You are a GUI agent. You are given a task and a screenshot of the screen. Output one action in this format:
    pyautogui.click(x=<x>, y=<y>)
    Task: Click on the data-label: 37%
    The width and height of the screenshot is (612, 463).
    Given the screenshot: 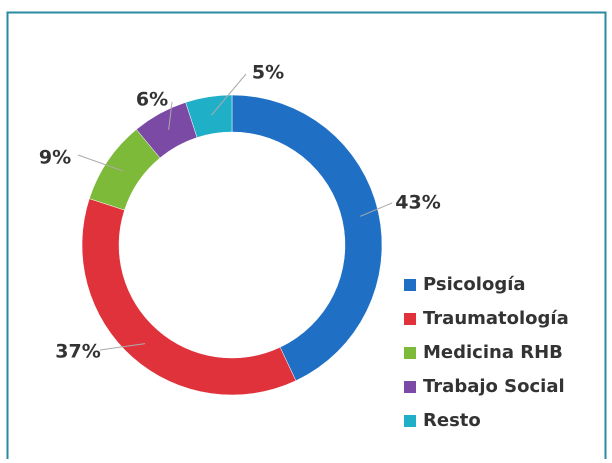 What is the action you would take?
    pyautogui.click(x=77, y=352)
    